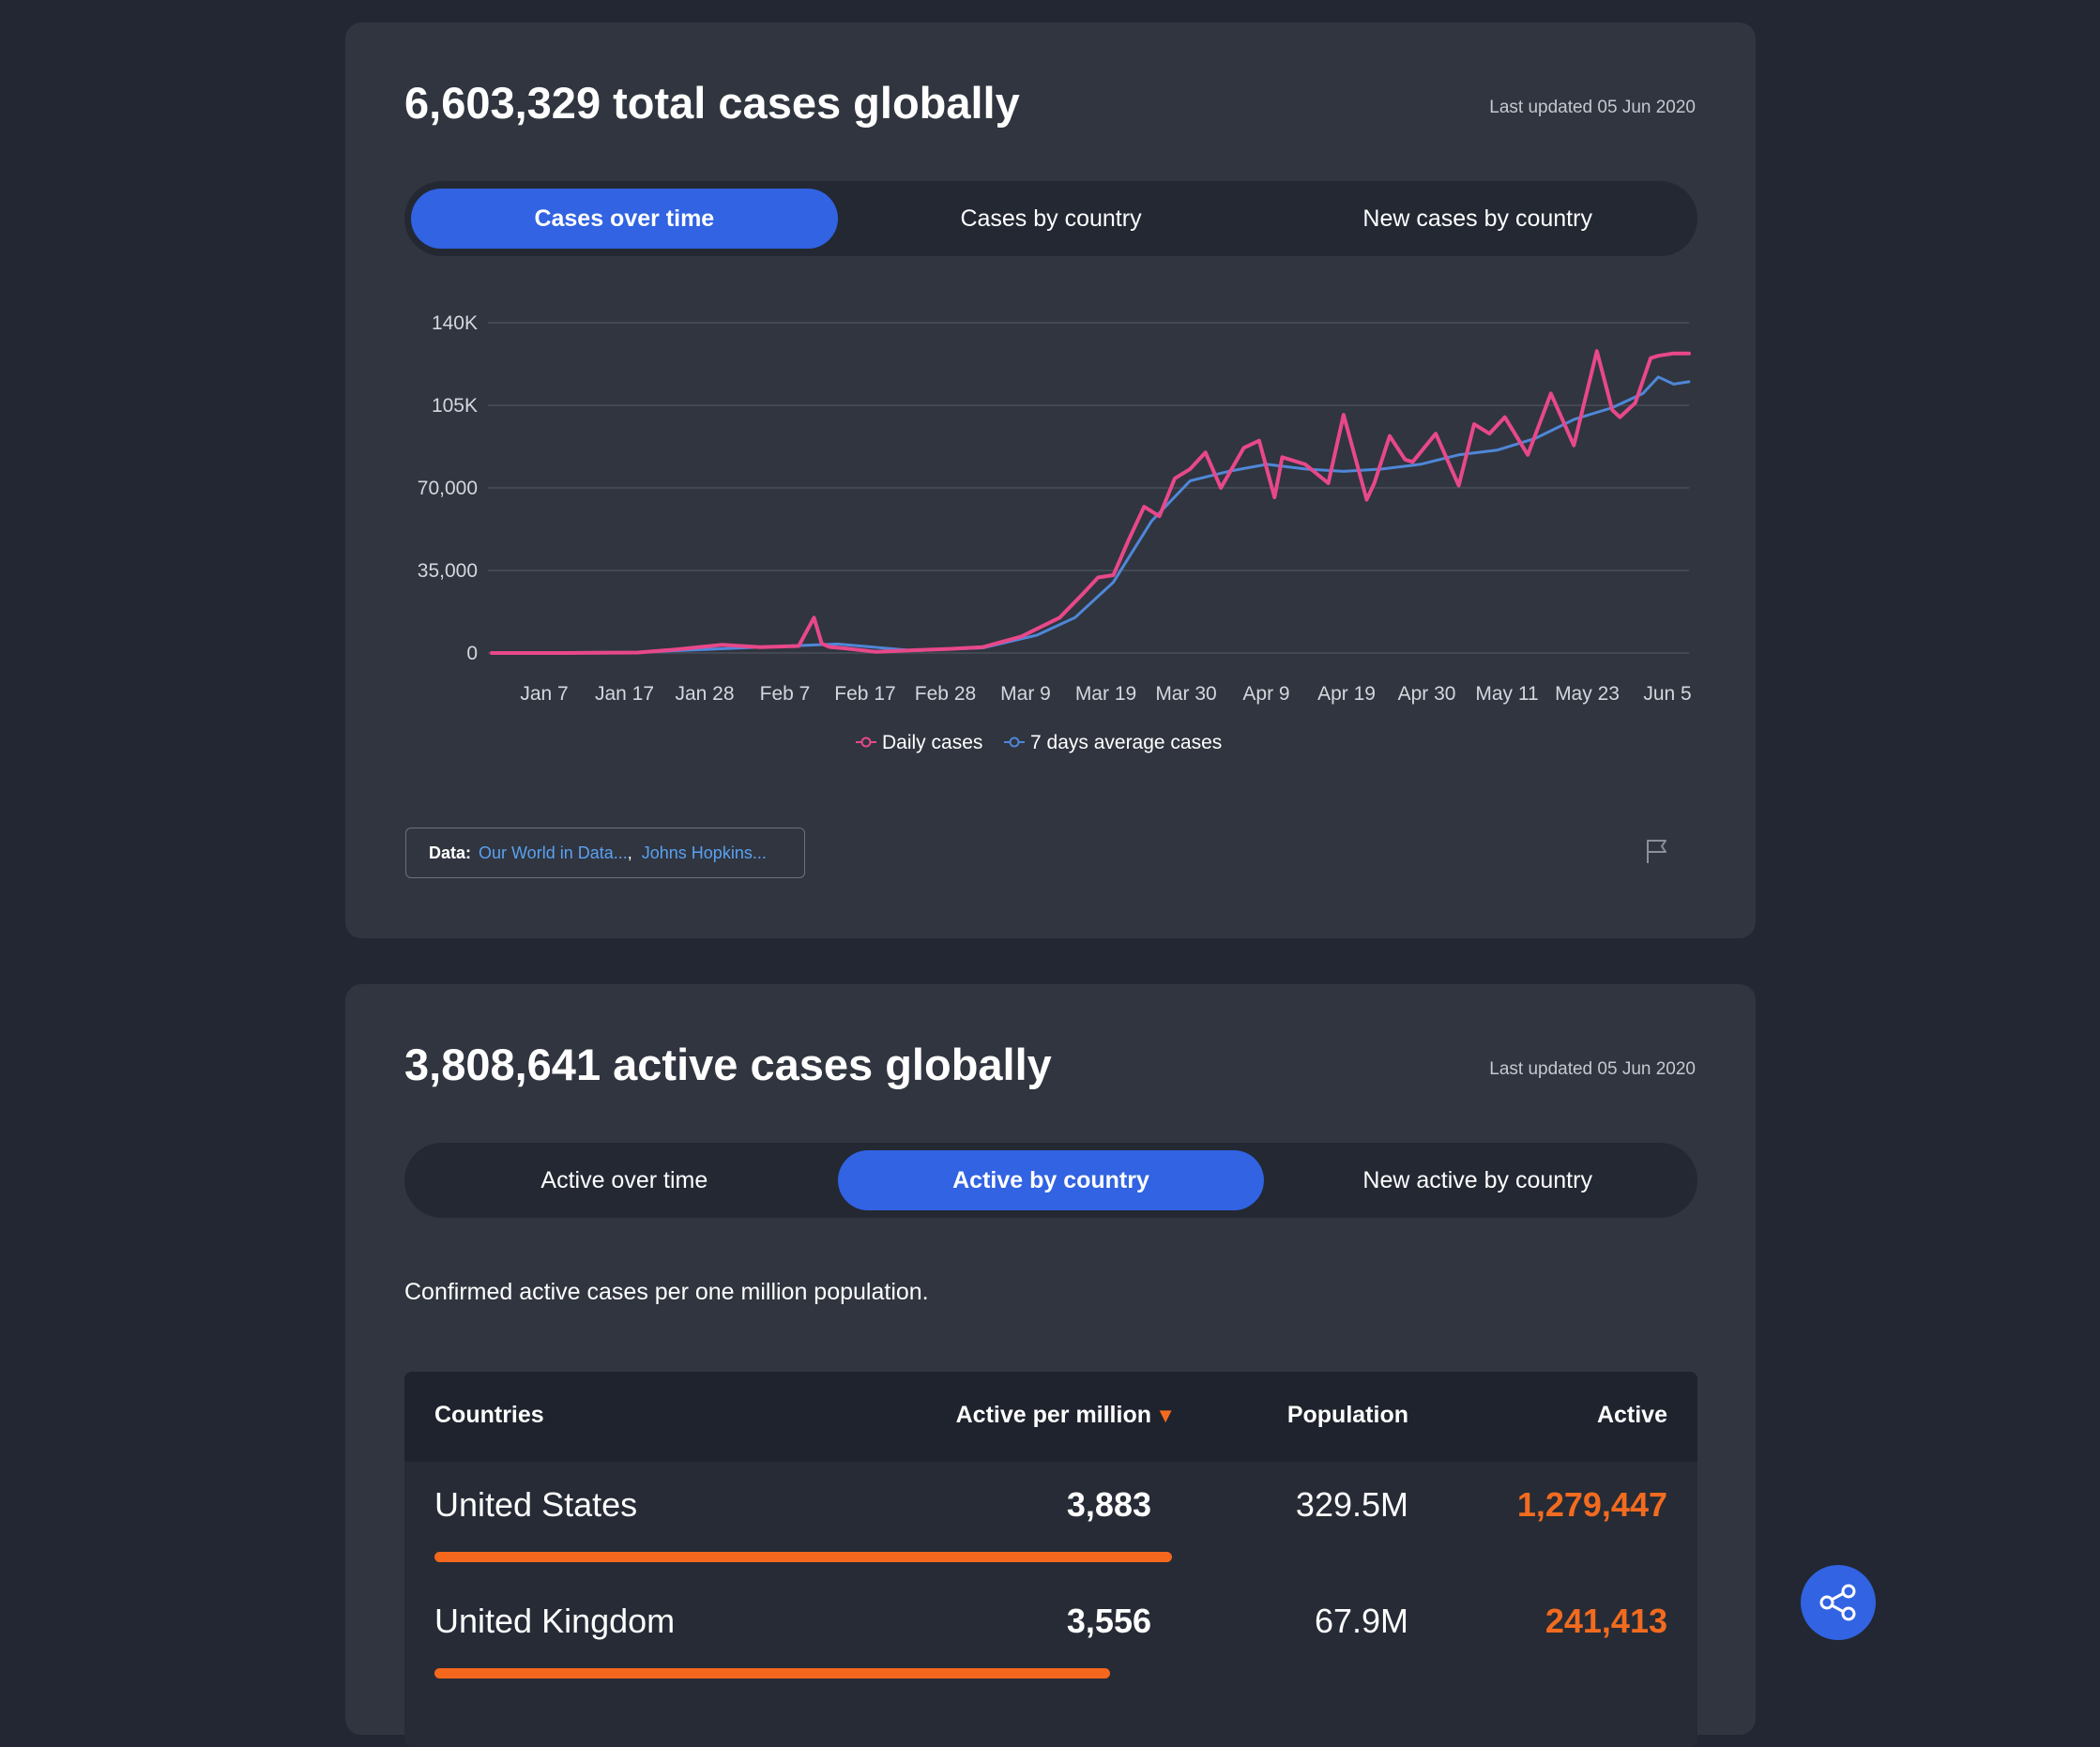  Describe the element at coordinates (712, 103) in the screenshot. I see `page-title: 6,603,329 total cases globally` at that location.